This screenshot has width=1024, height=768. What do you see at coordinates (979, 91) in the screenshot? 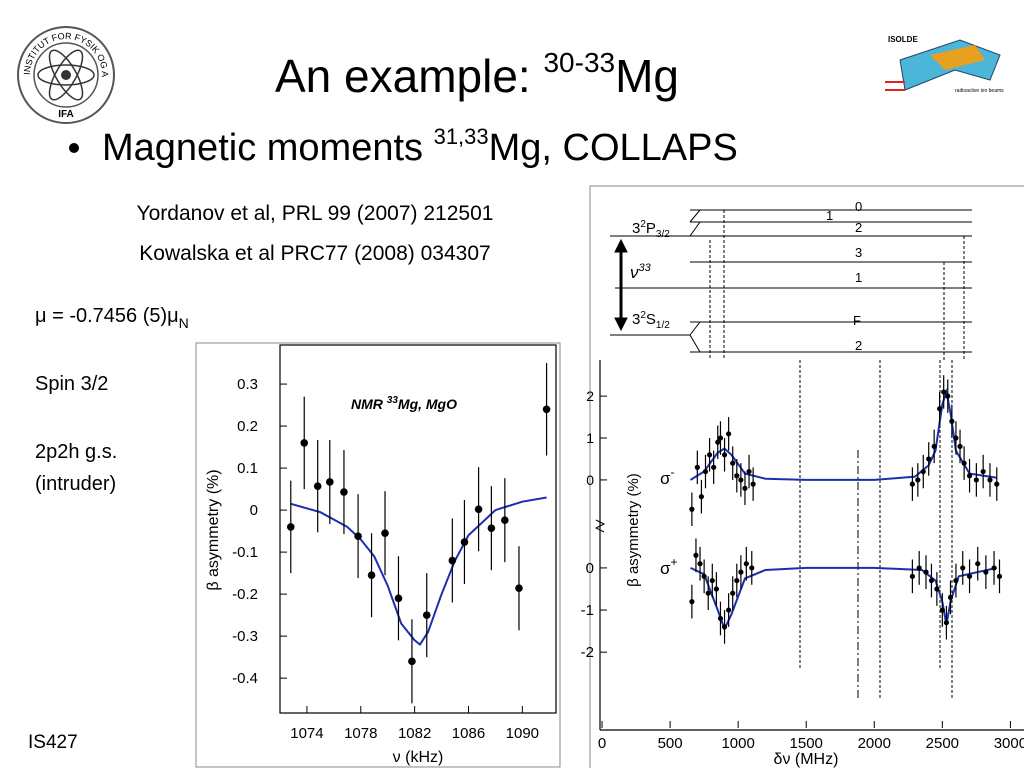
I see `isolde-beams: radioactive ion beams` at bounding box center [979, 91].